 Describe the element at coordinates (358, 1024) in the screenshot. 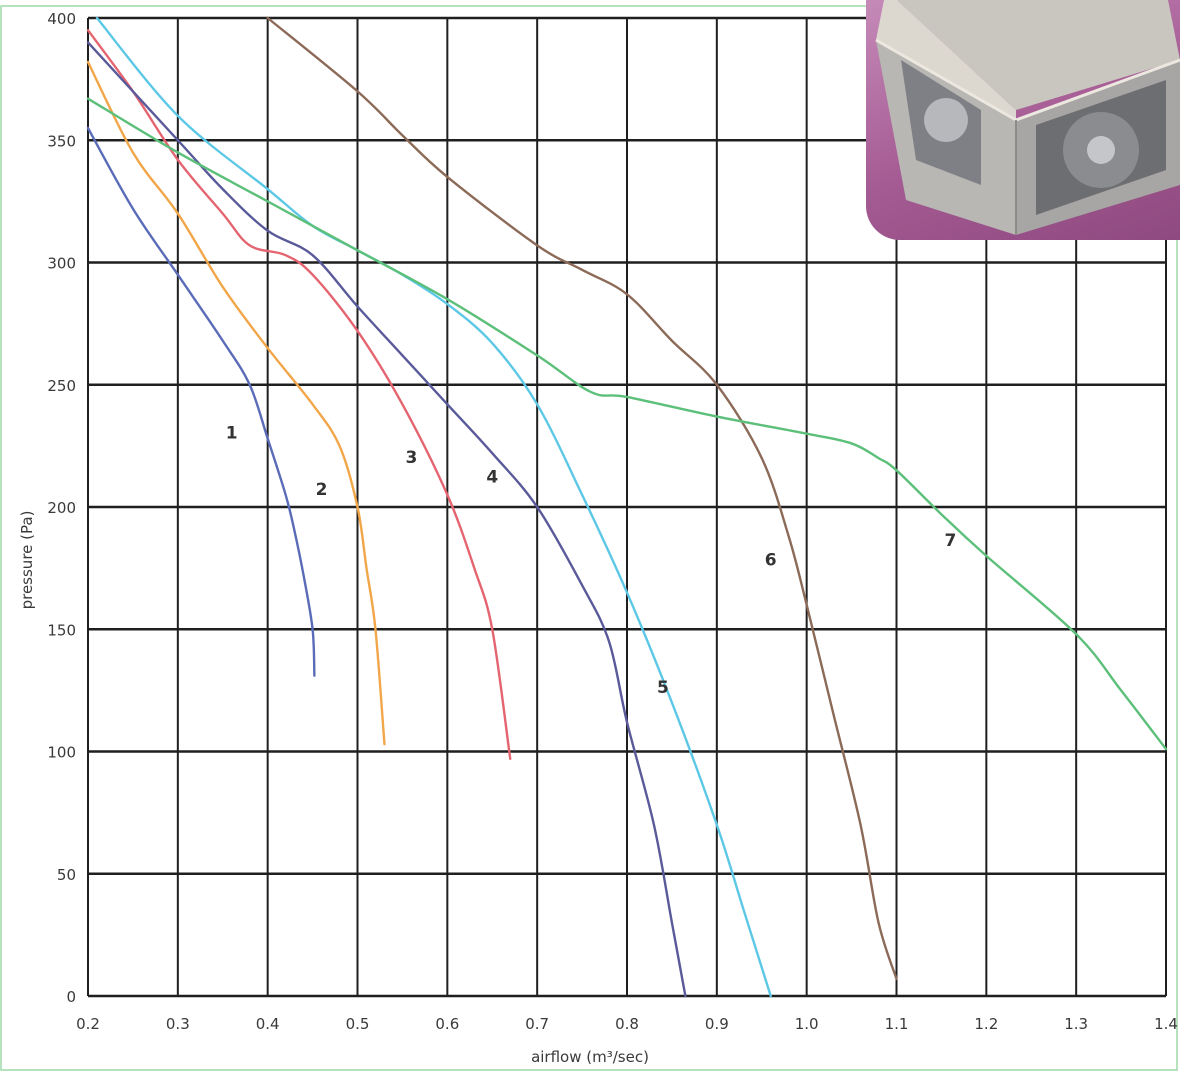

I see `x-tick-label: 0.5` at that location.